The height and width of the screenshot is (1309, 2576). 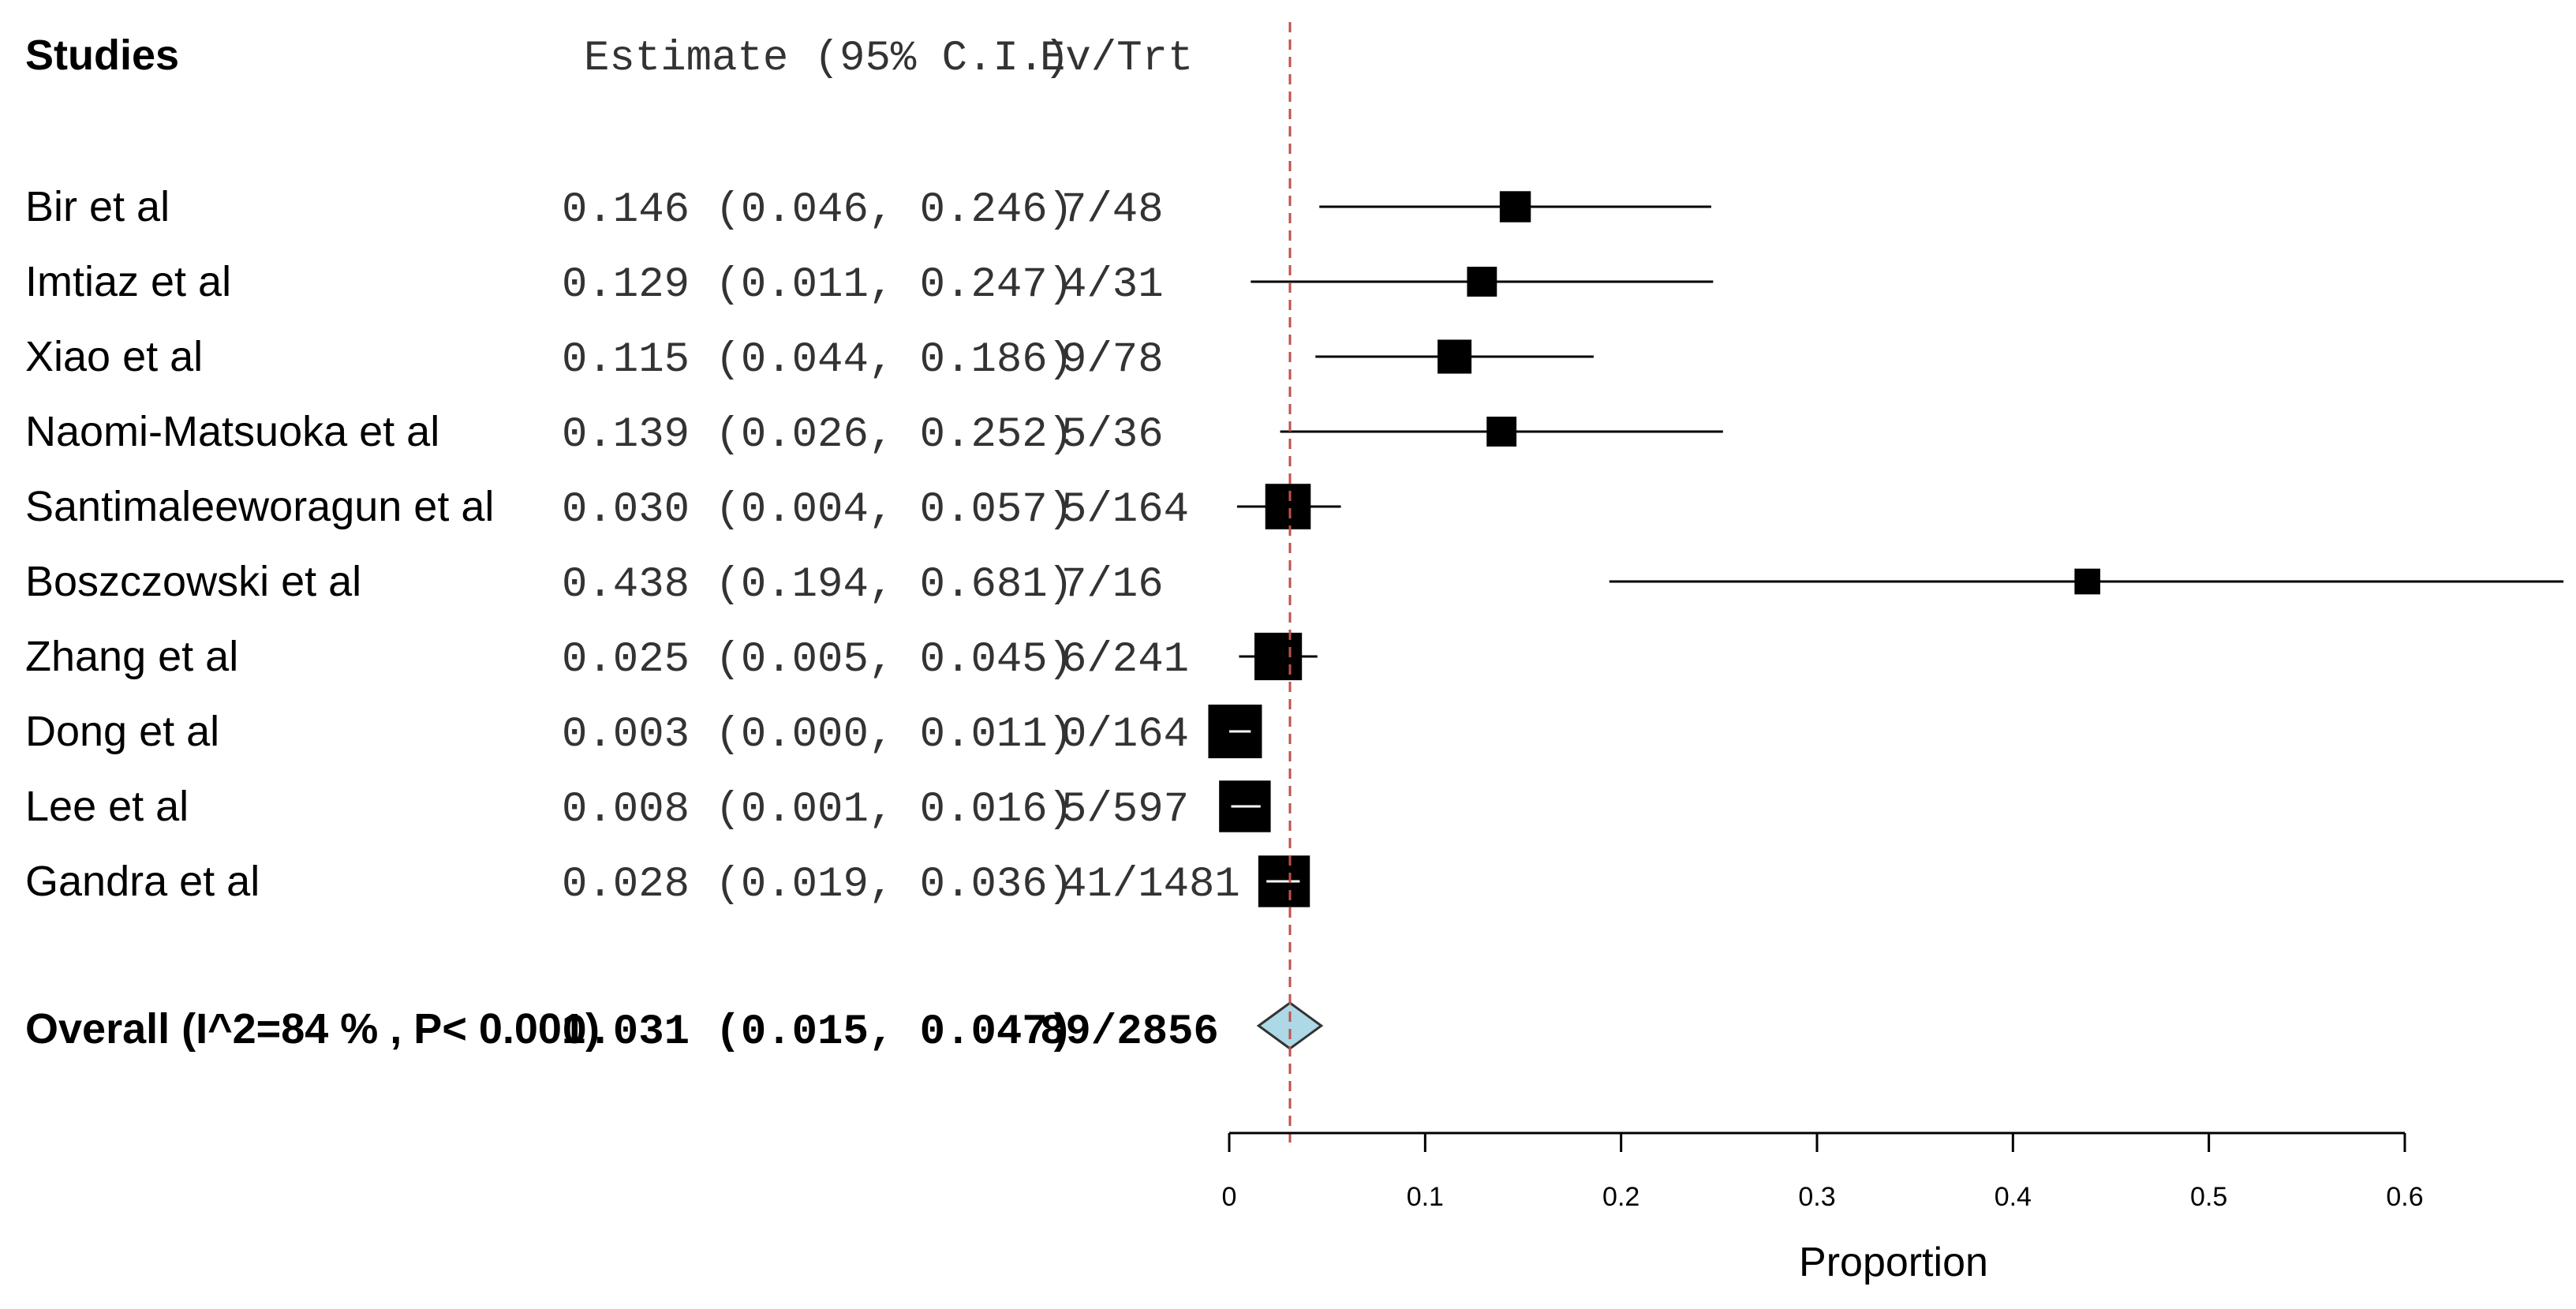 I want to click on study-events: 5/36, so click(x=1112, y=435).